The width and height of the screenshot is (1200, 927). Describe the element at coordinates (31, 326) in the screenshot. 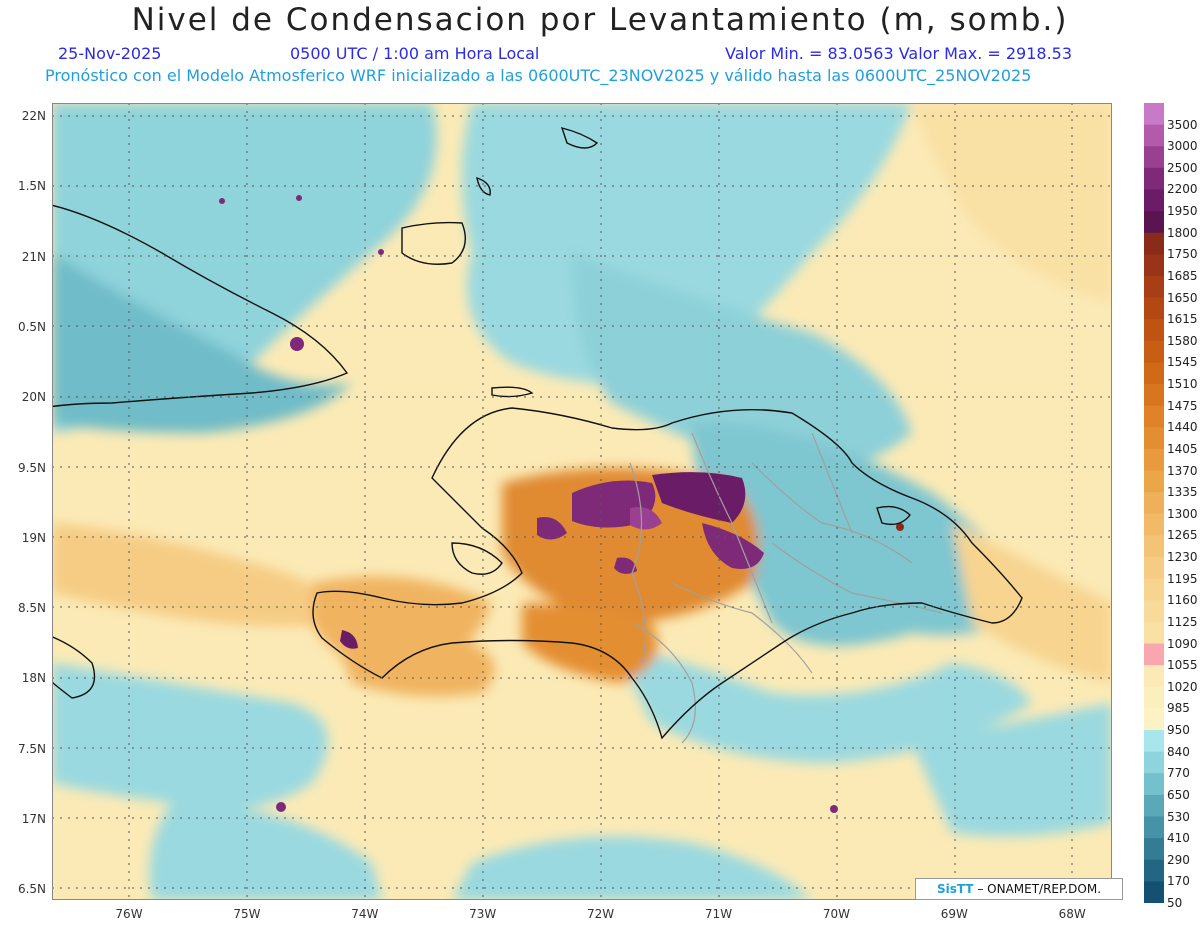

I see `lat-label: 0.5N` at that location.